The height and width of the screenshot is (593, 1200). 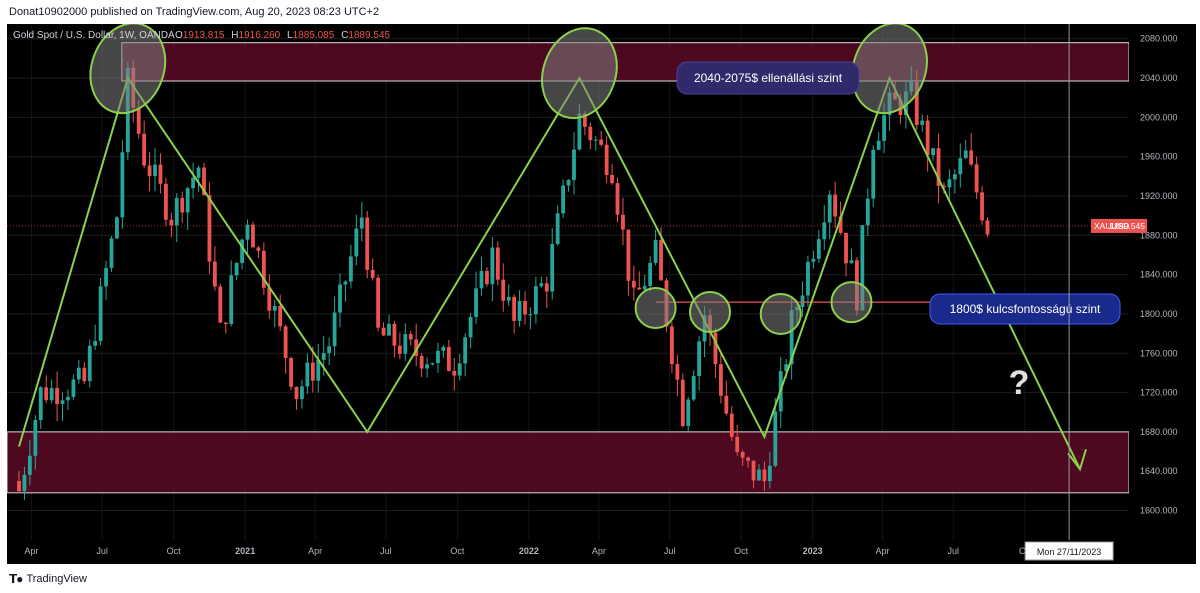 I want to click on low-value: 1885.085, so click(x=314, y=35).